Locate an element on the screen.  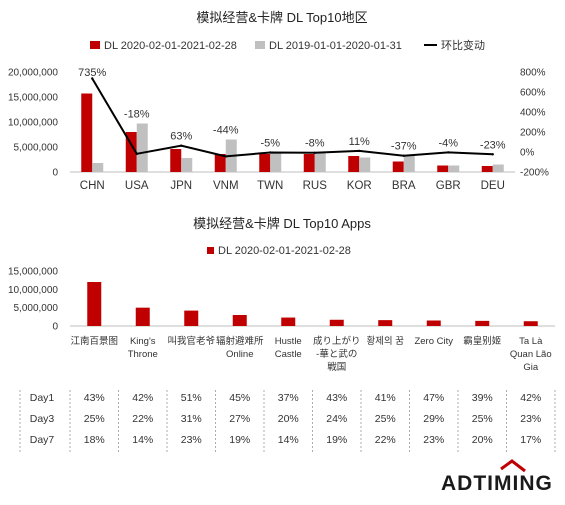
y-tick-label: 0 is located at coordinates (55, 173).